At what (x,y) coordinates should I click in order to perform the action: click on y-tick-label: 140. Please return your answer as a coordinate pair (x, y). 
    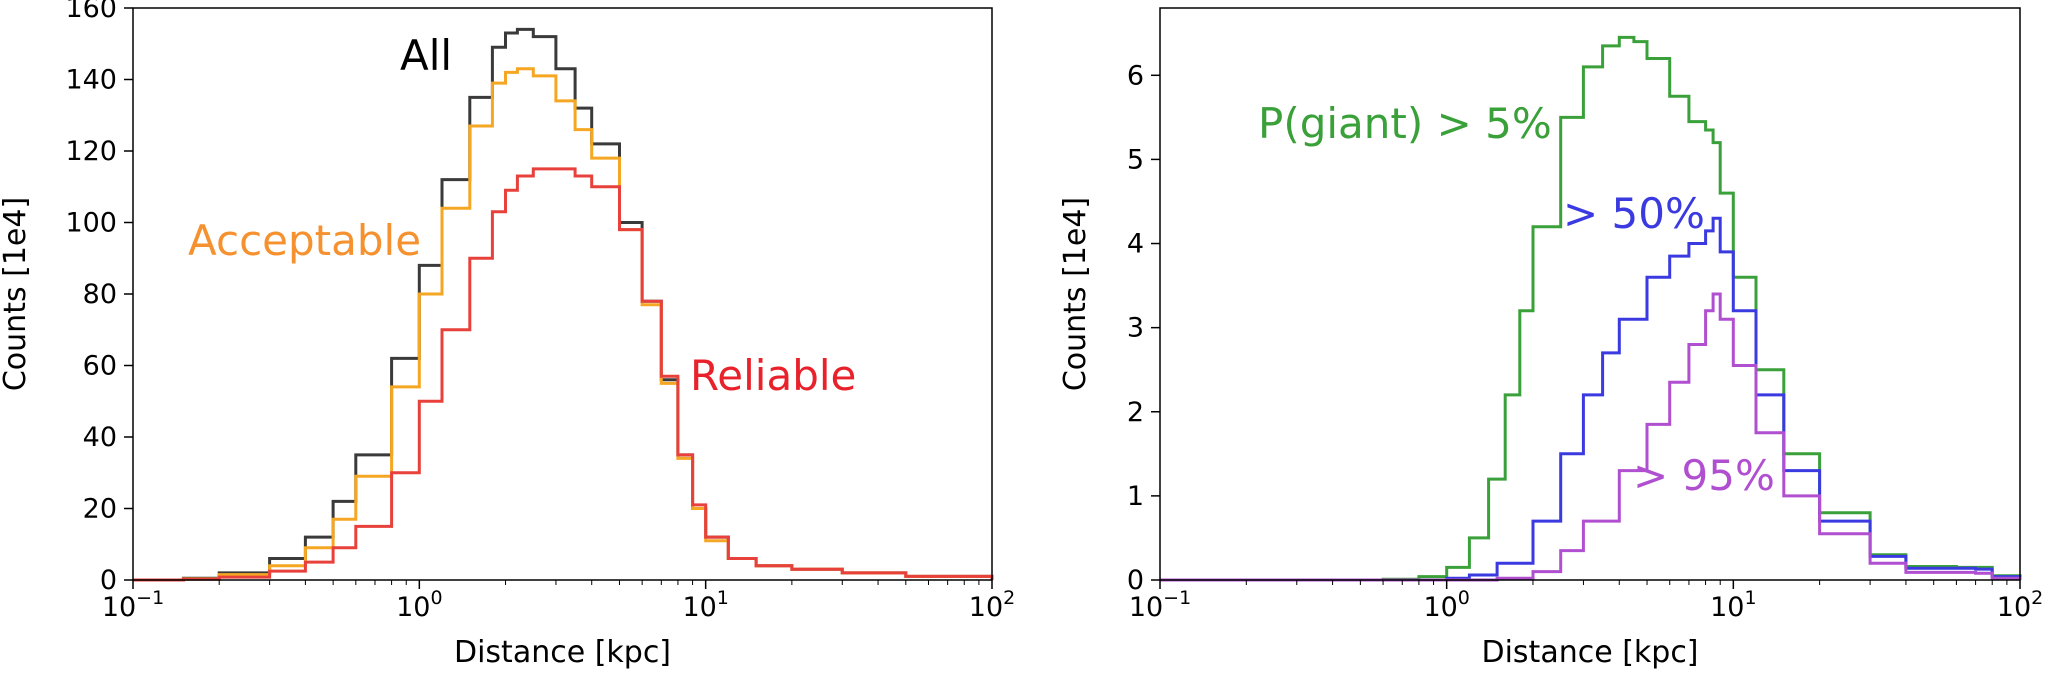
    Looking at the image, I should click on (91, 80).